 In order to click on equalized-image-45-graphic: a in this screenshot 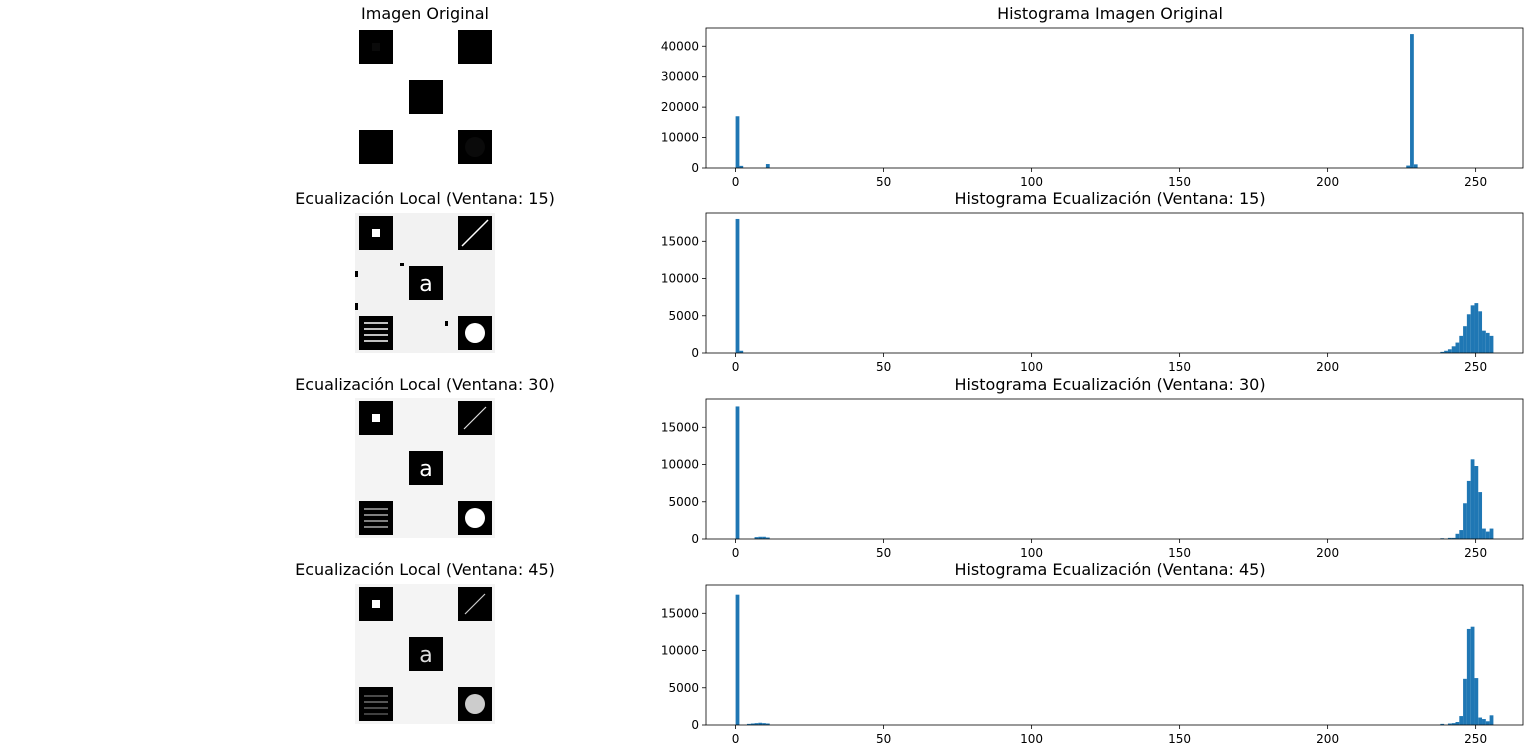, I will do `click(425, 654)`.